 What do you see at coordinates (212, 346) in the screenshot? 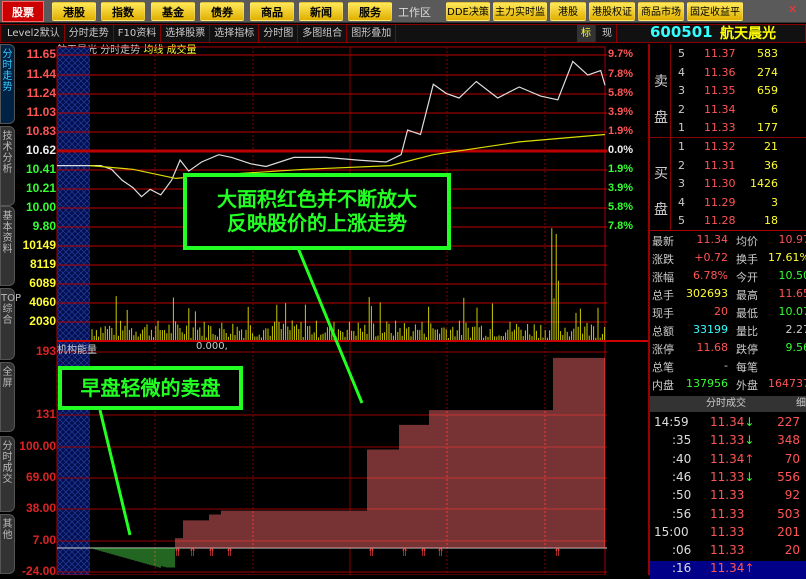
I see `indicator-value: 0.000,` at bounding box center [212, 346].